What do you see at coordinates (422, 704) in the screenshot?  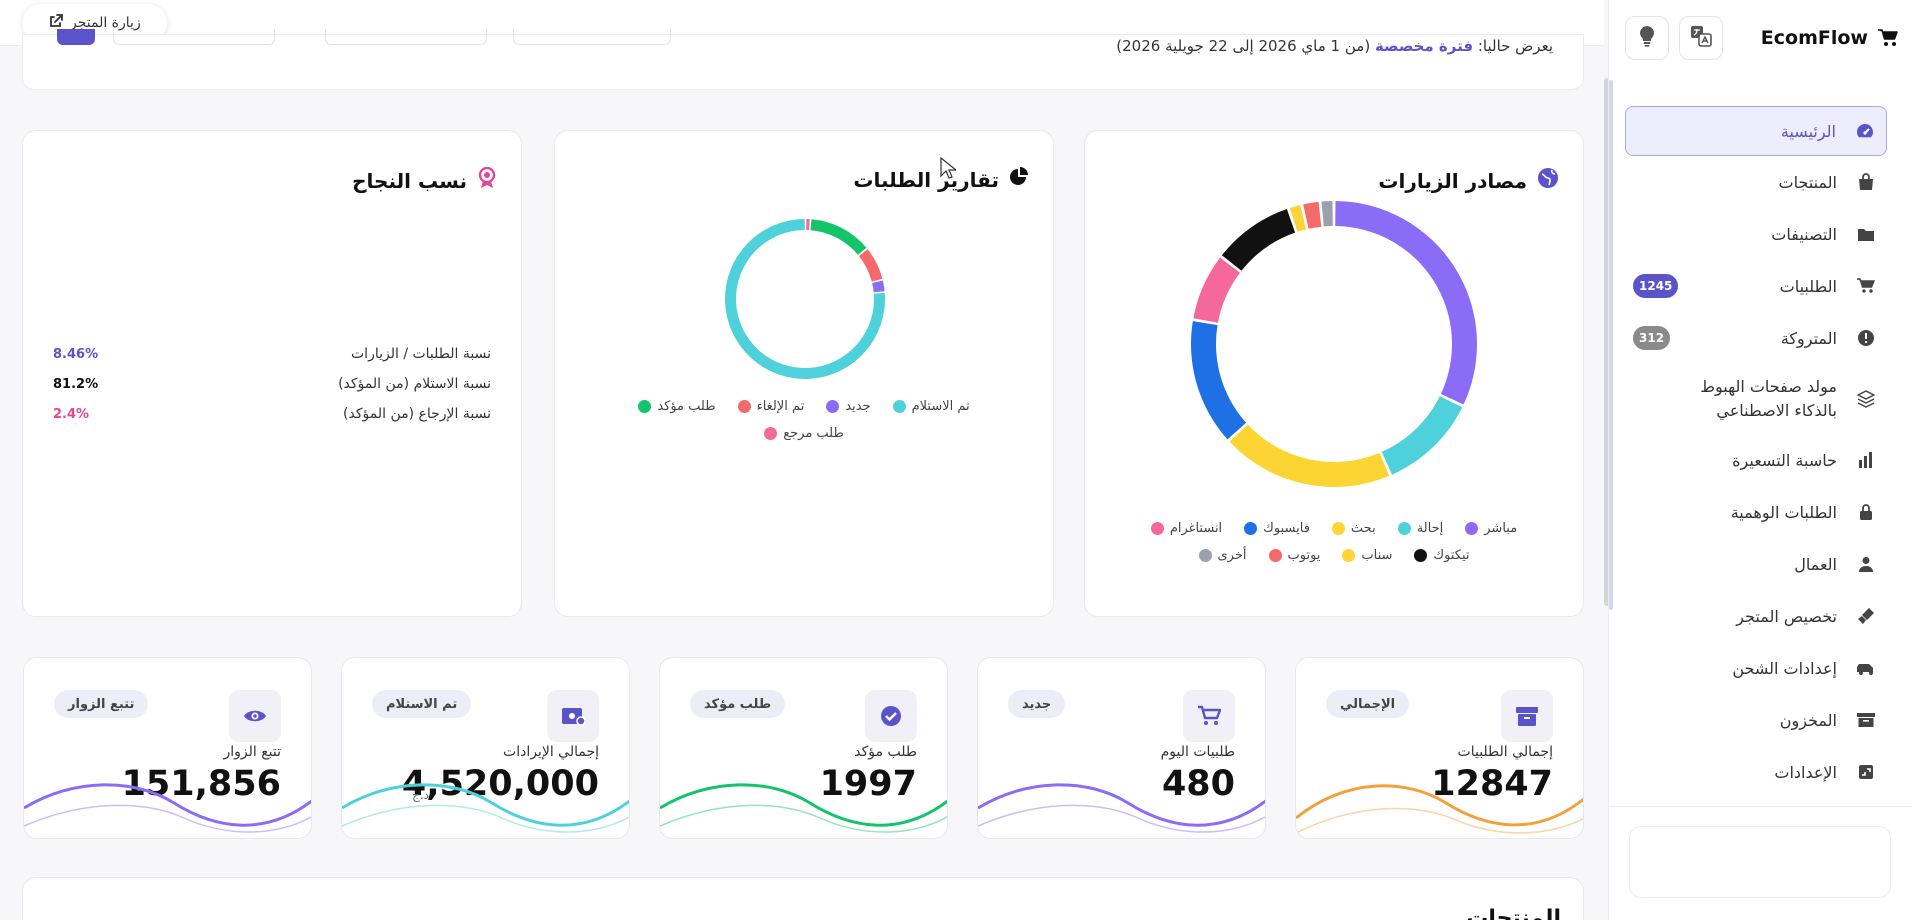 I see `stat-pill: تم الاستلام` at bounding box center [422, 704].